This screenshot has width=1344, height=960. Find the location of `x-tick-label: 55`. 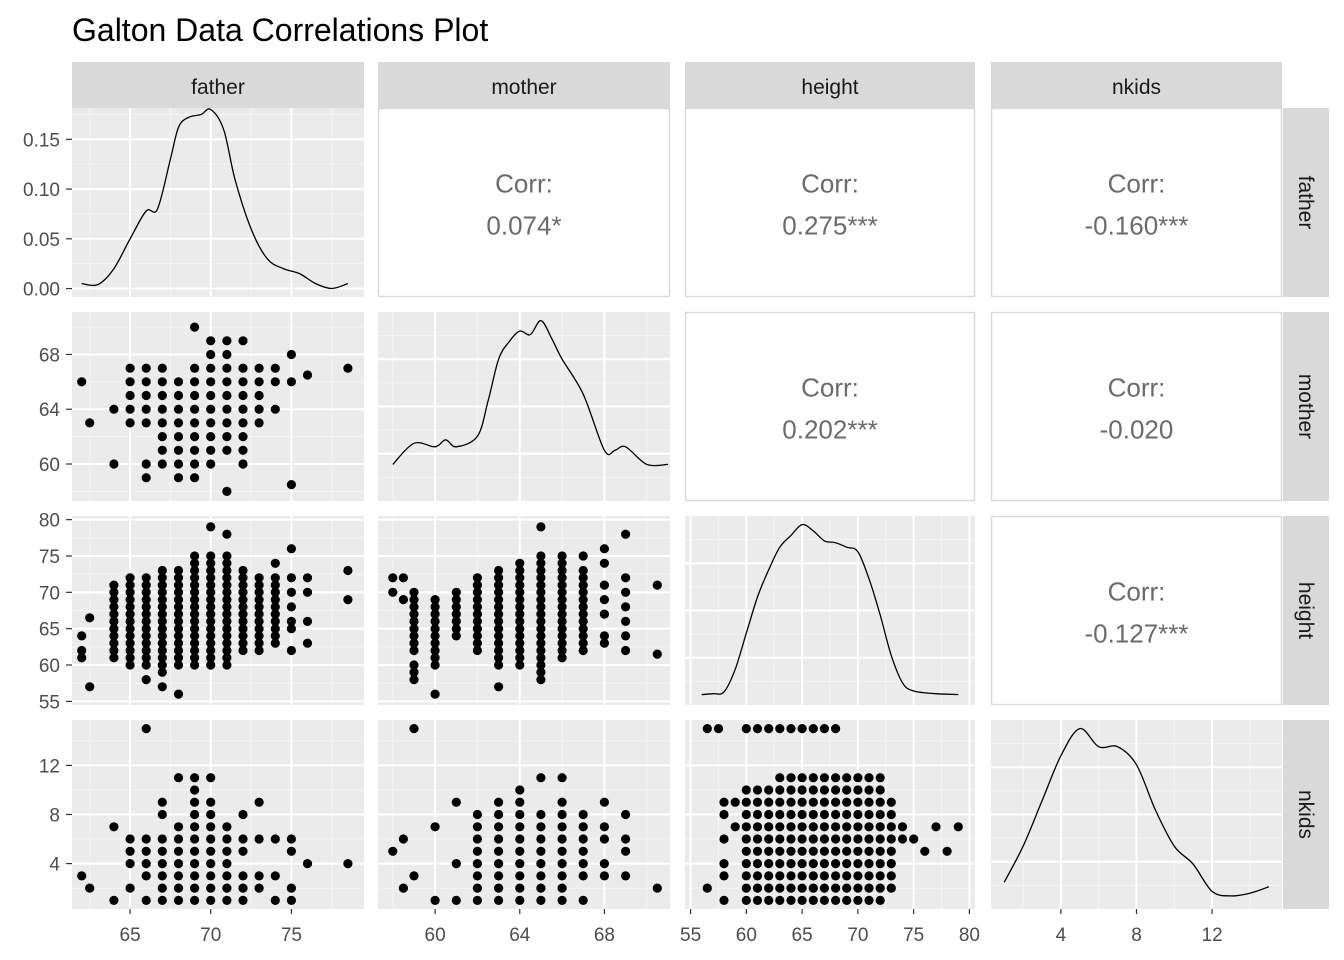

x-tick-label: 55 is located at coordinates (690, 935).